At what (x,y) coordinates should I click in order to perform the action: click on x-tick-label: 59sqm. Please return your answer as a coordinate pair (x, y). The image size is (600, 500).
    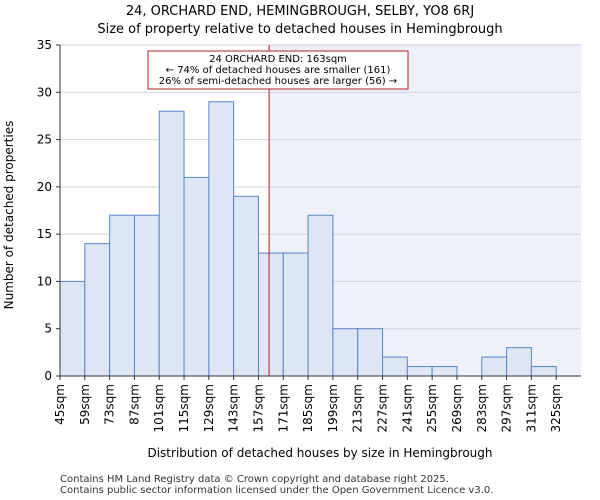
    Looking at the image, I should click on (85, 404).